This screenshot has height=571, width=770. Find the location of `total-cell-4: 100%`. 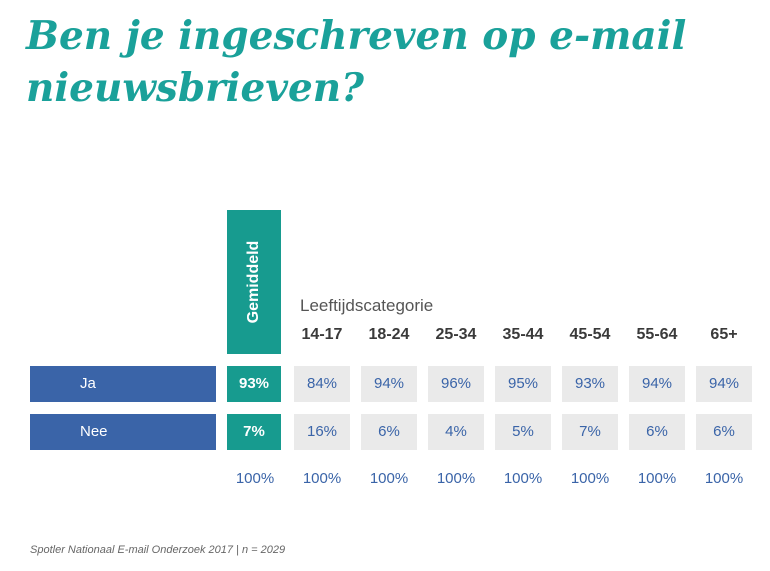

total-cell-4: 100% is located at coordinates (590, 478).